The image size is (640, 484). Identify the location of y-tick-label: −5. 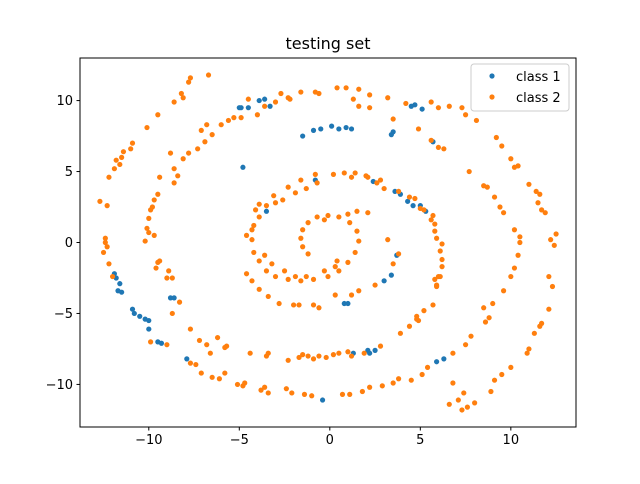
(63, 314).